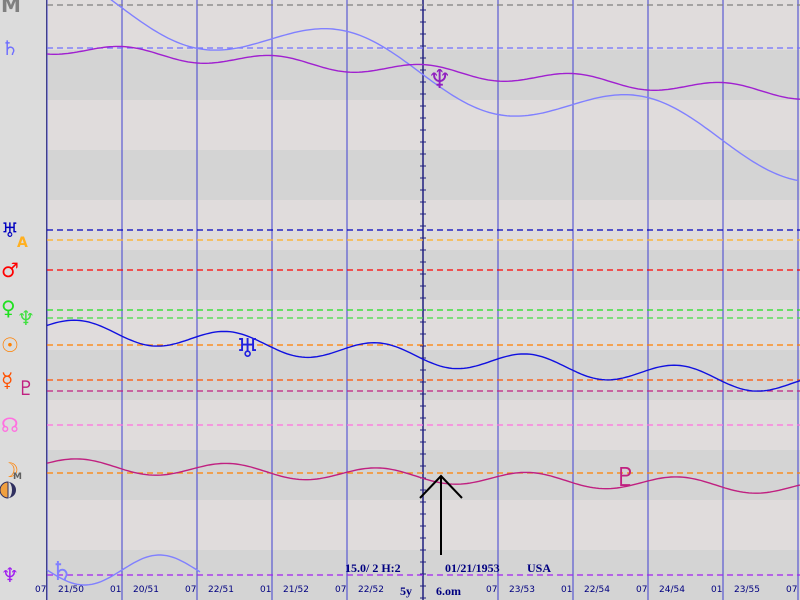  What do you see at coordinates (23, 300) in the screenshot?
I see `glyph-panel` at bounding box center [23, 300].